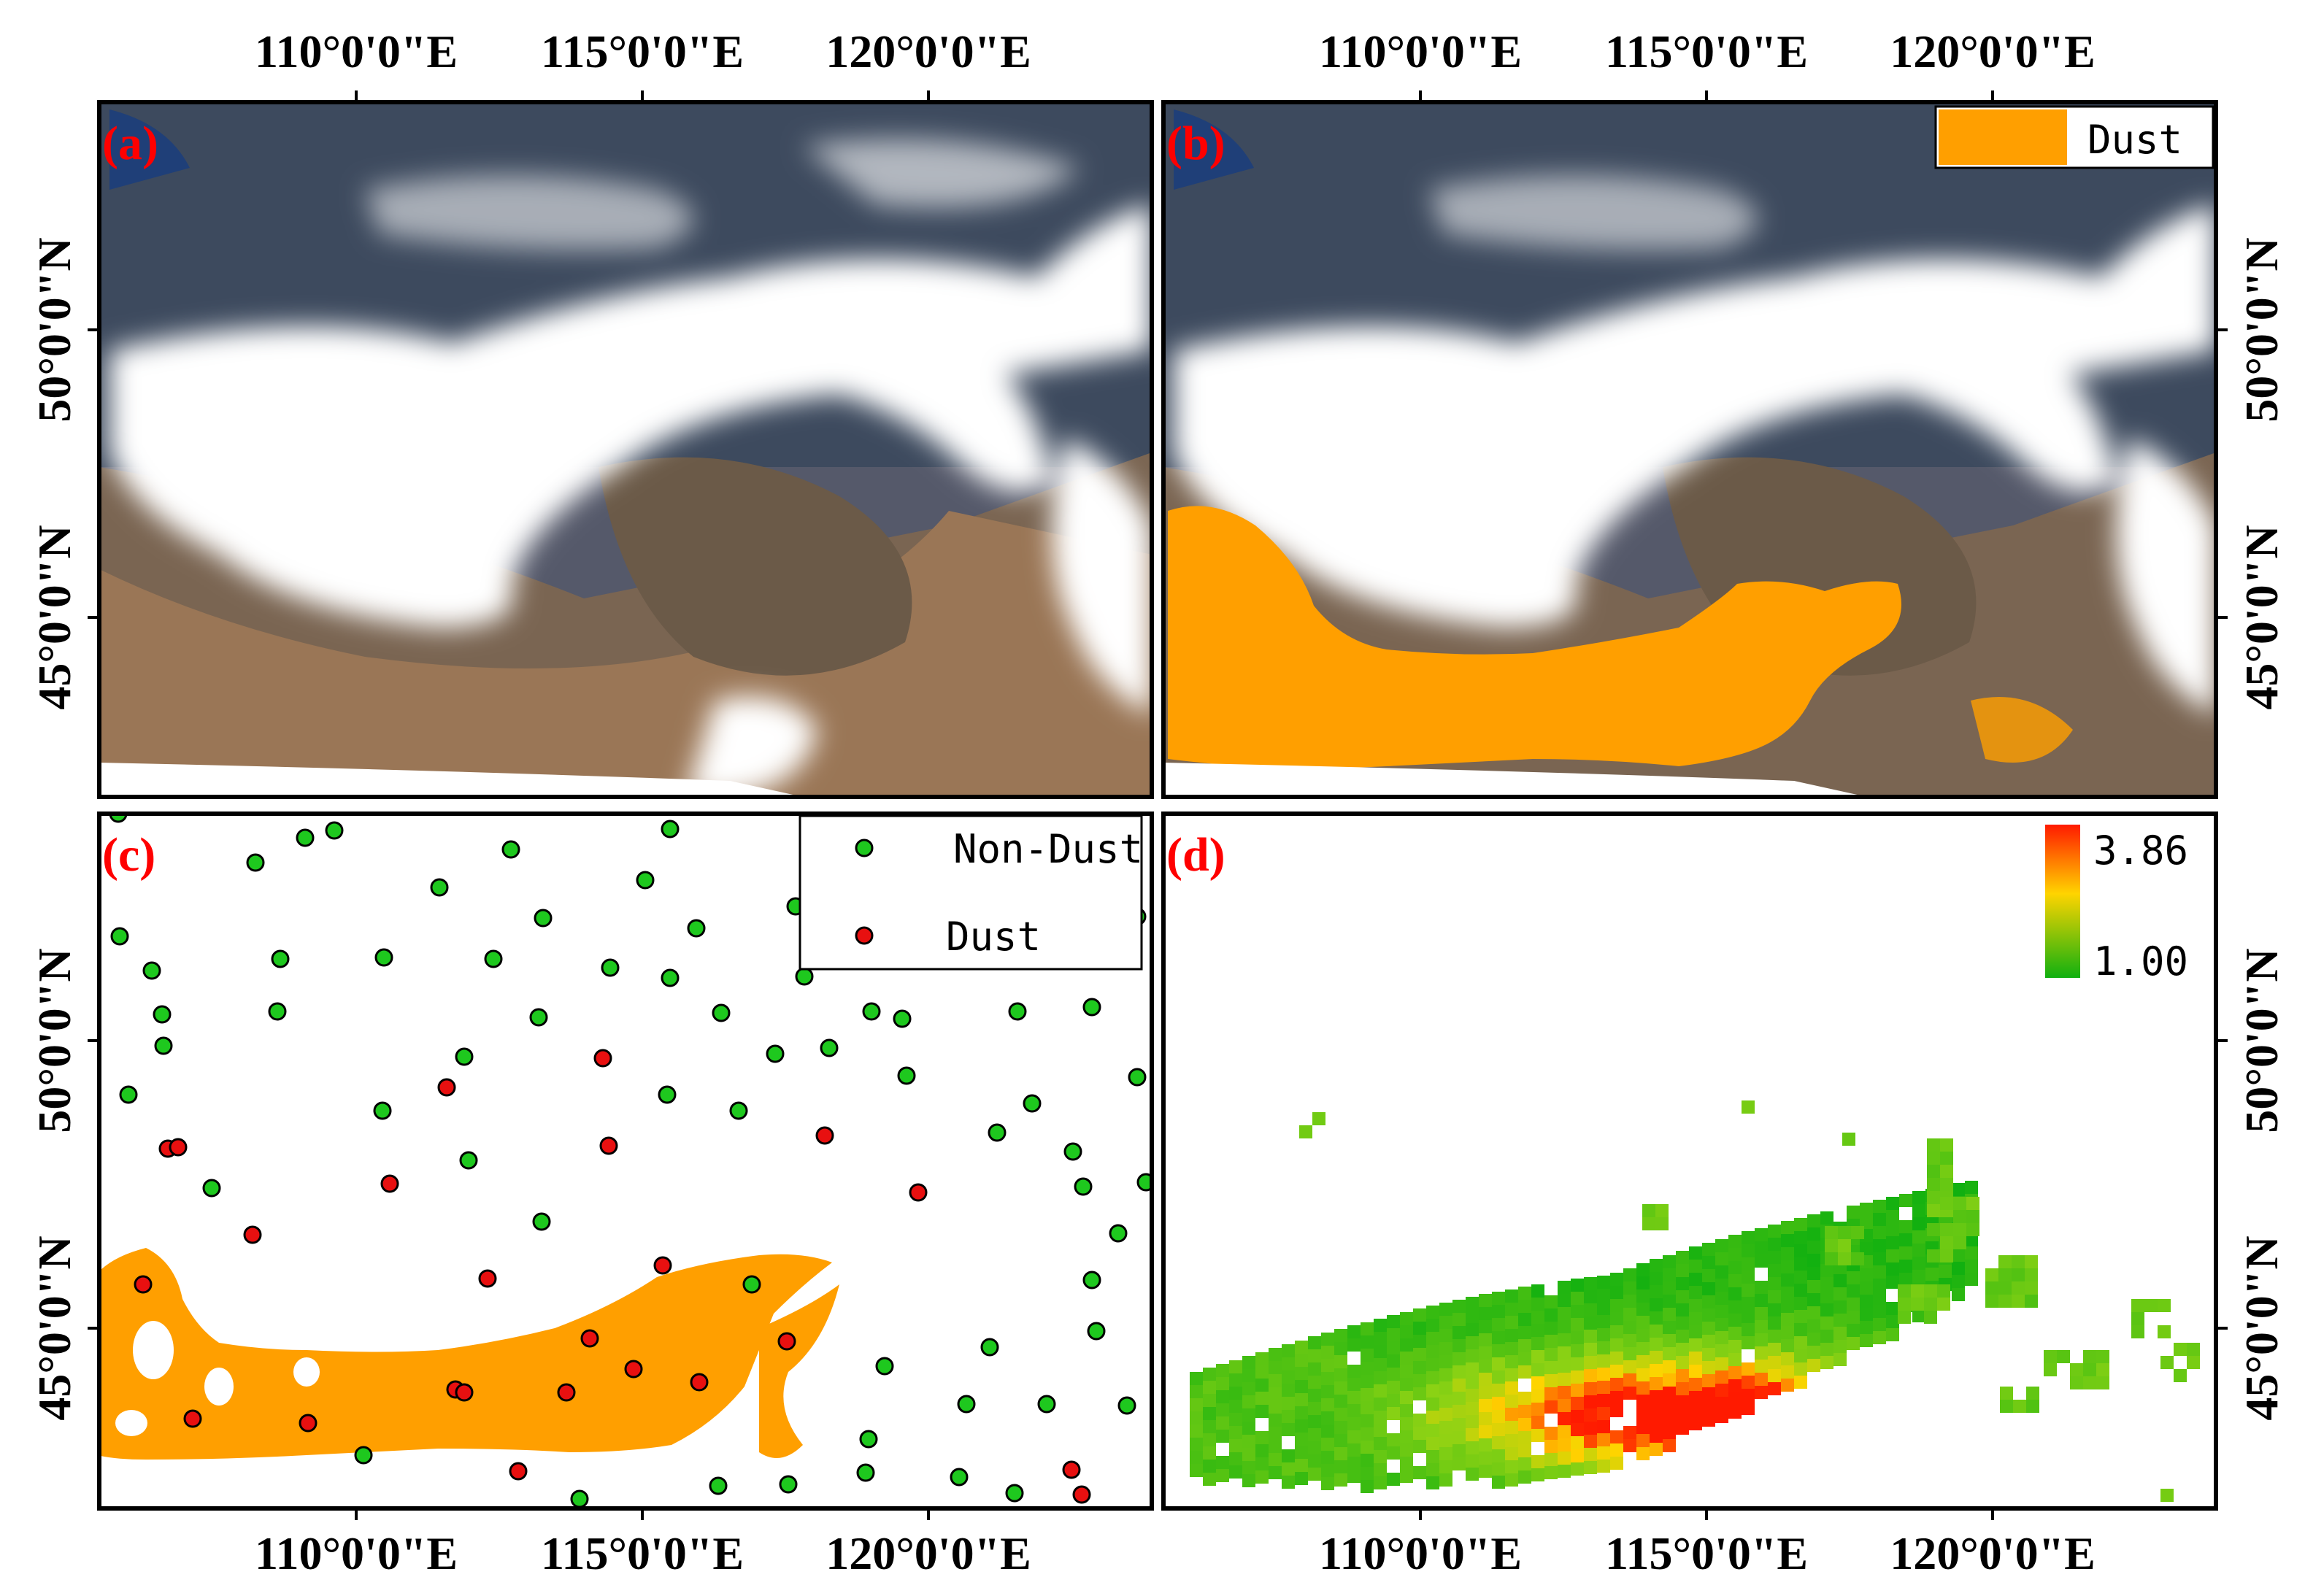 Image resolution: width=2305 pixels, height=1596 pixels. Describe the element at coordinates (1195, 855) in the screenshot. I see `panel-d-label: (d)` at that location.